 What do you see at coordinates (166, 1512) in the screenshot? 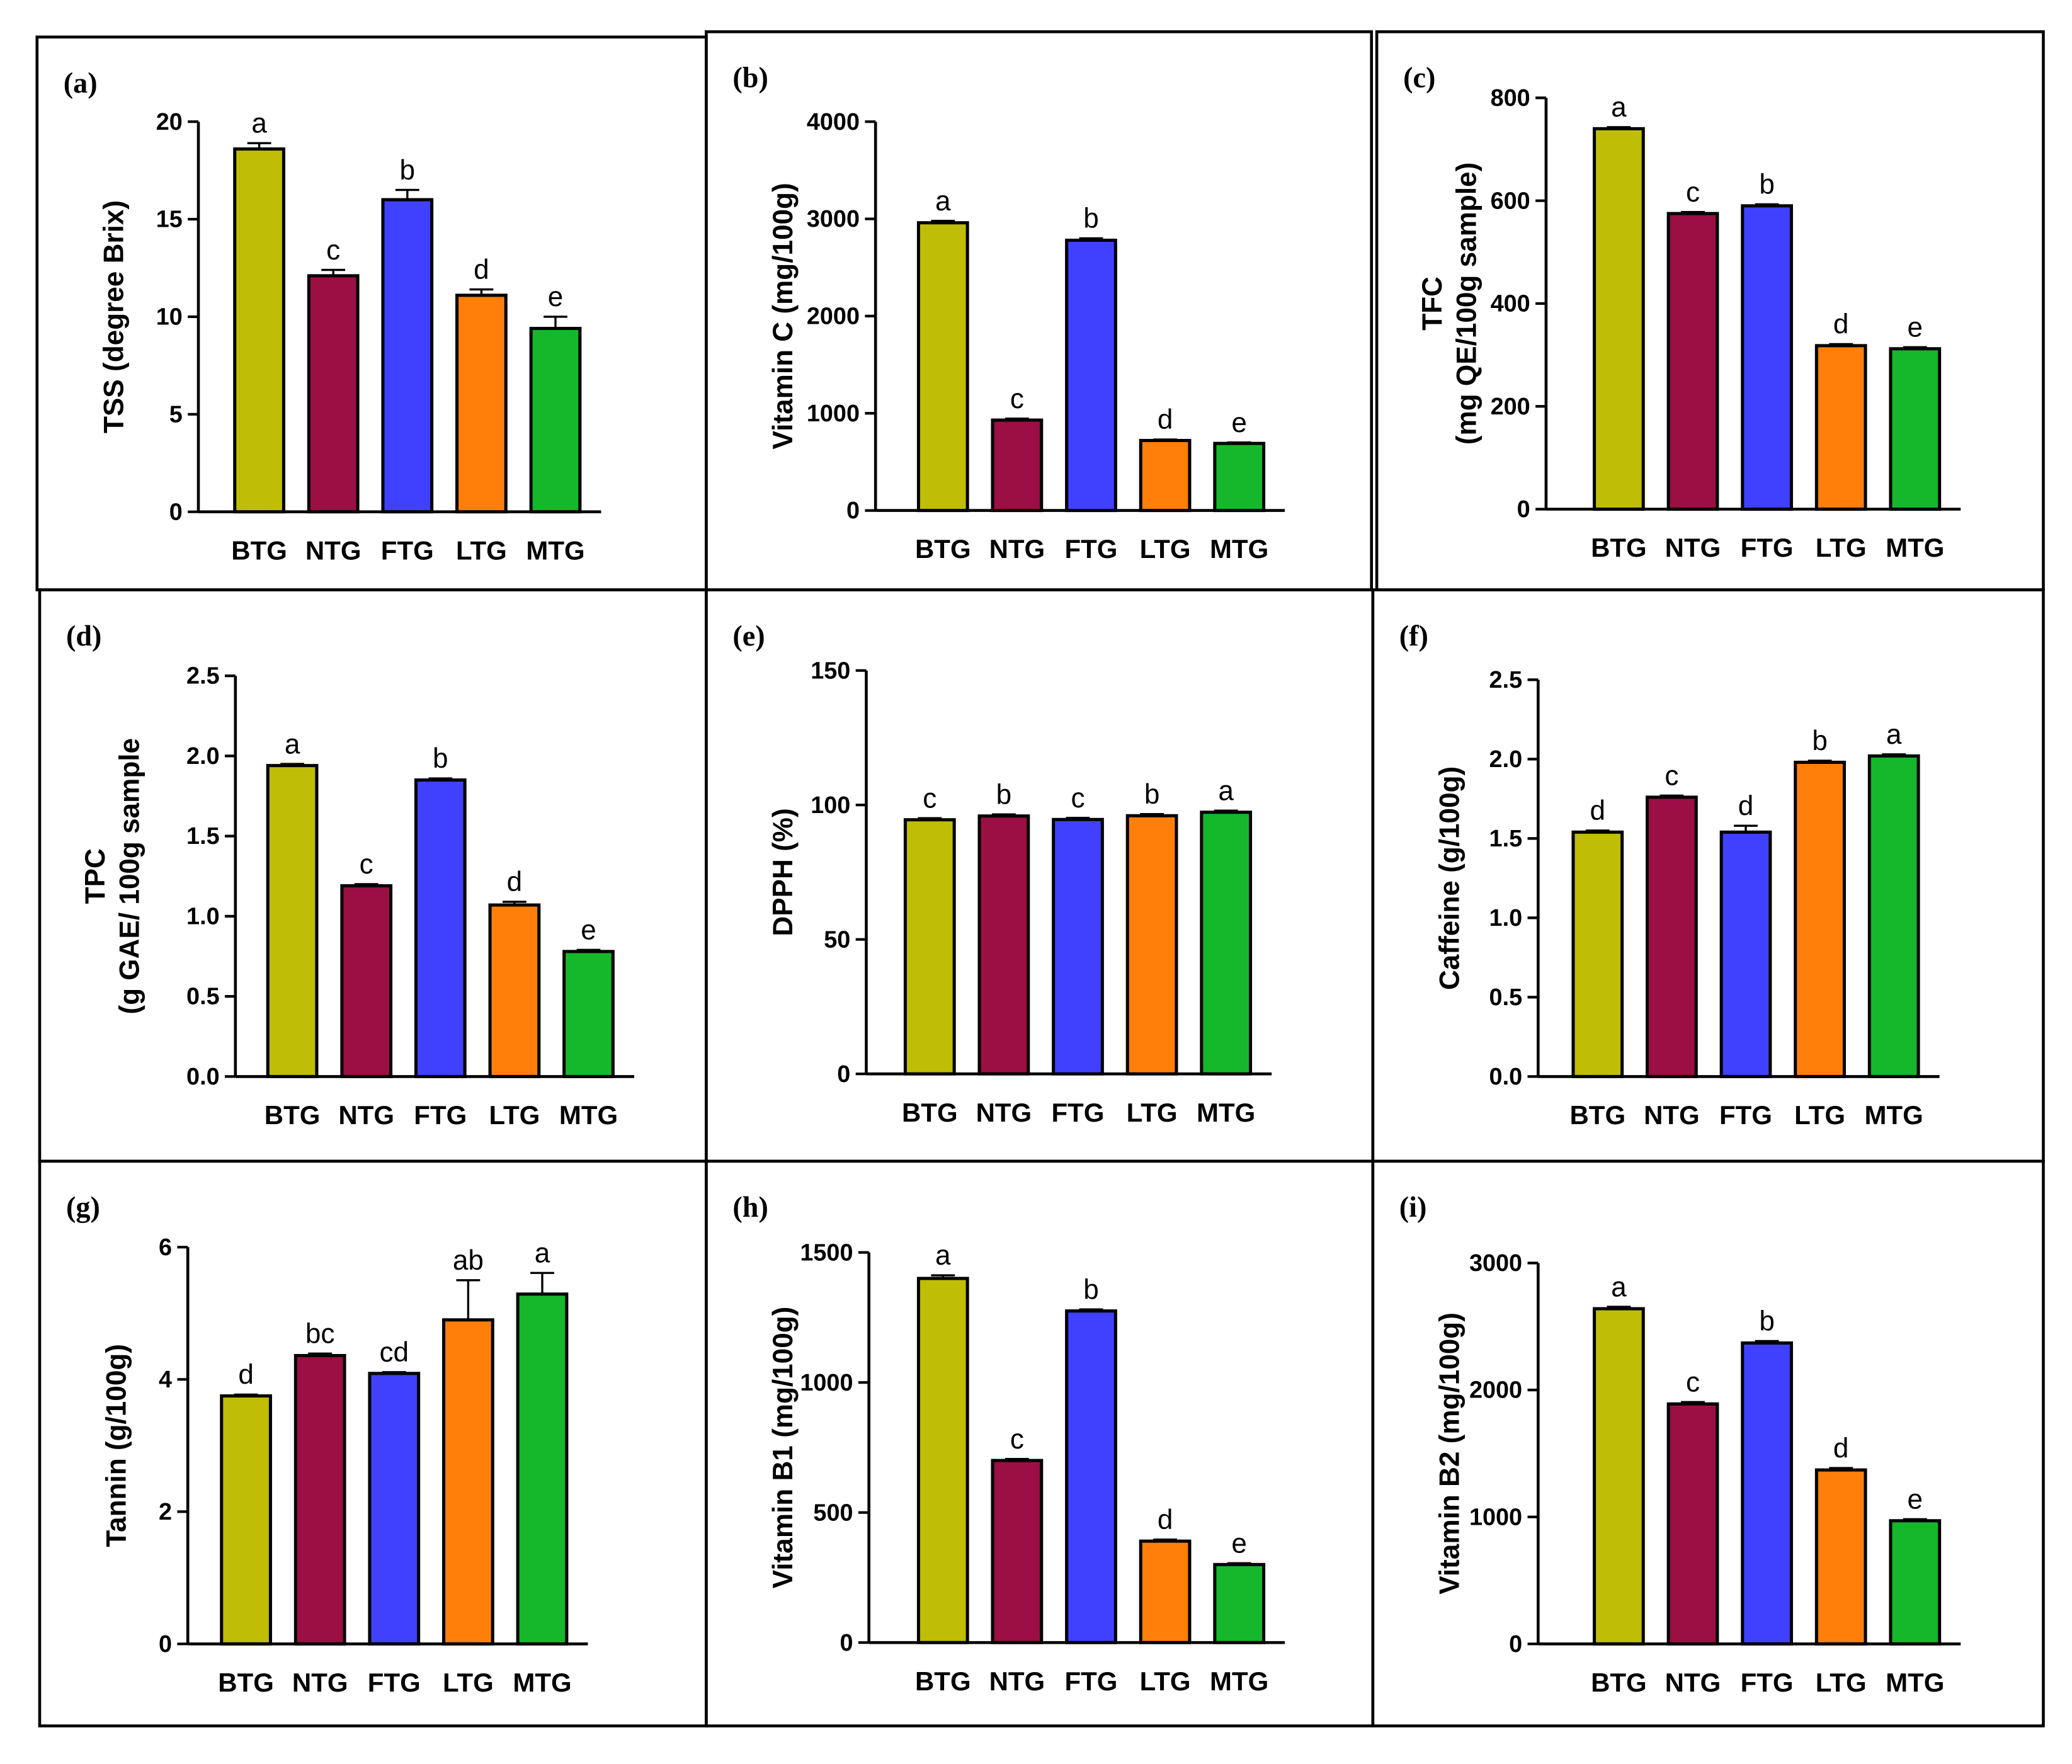
I see `y-tick-label: 2` at bounding box center [166, 1512].